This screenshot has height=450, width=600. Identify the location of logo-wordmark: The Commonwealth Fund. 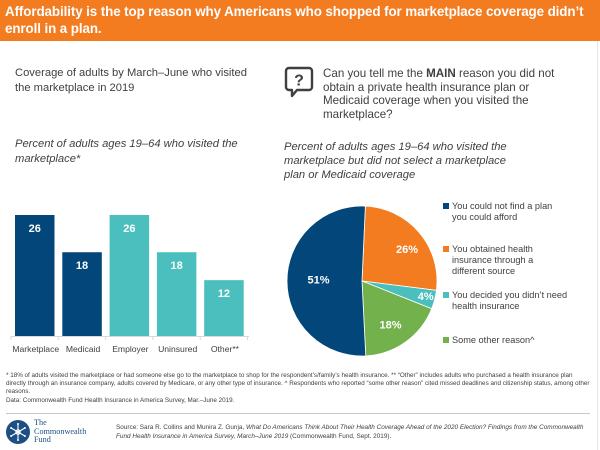
(60, 431).